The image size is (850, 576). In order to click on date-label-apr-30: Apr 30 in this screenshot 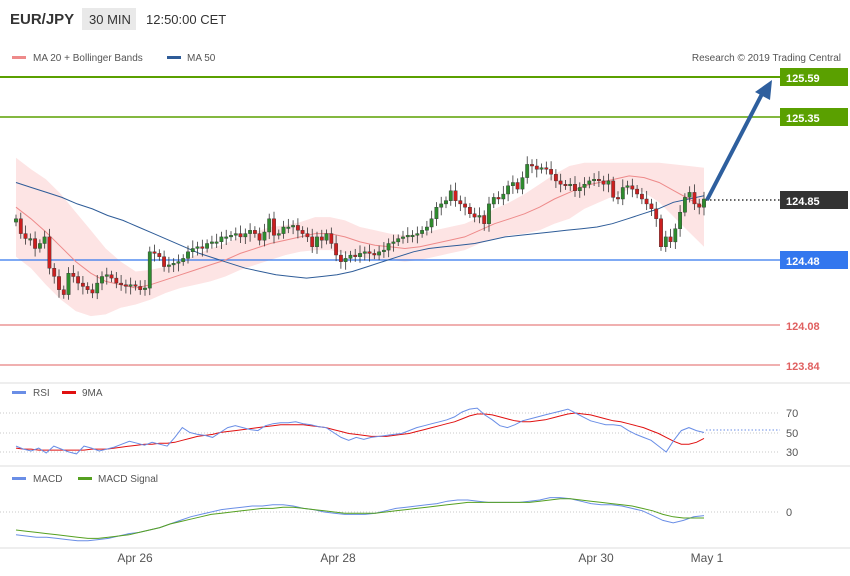, I will do `click(596, 558)`.